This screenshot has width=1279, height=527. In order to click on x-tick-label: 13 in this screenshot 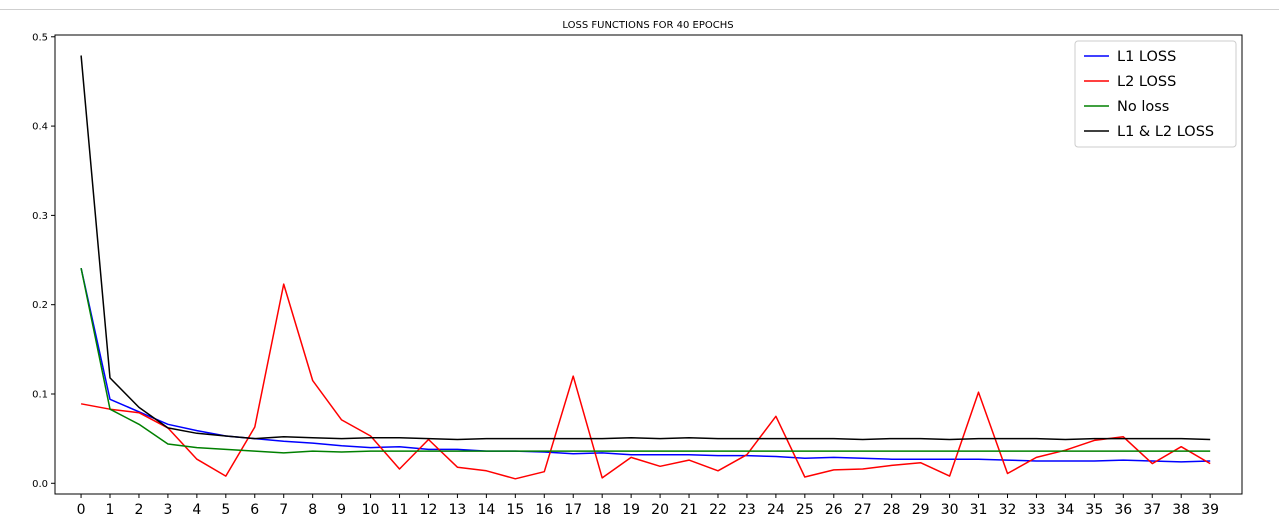, I will do `click(458, 510)`.